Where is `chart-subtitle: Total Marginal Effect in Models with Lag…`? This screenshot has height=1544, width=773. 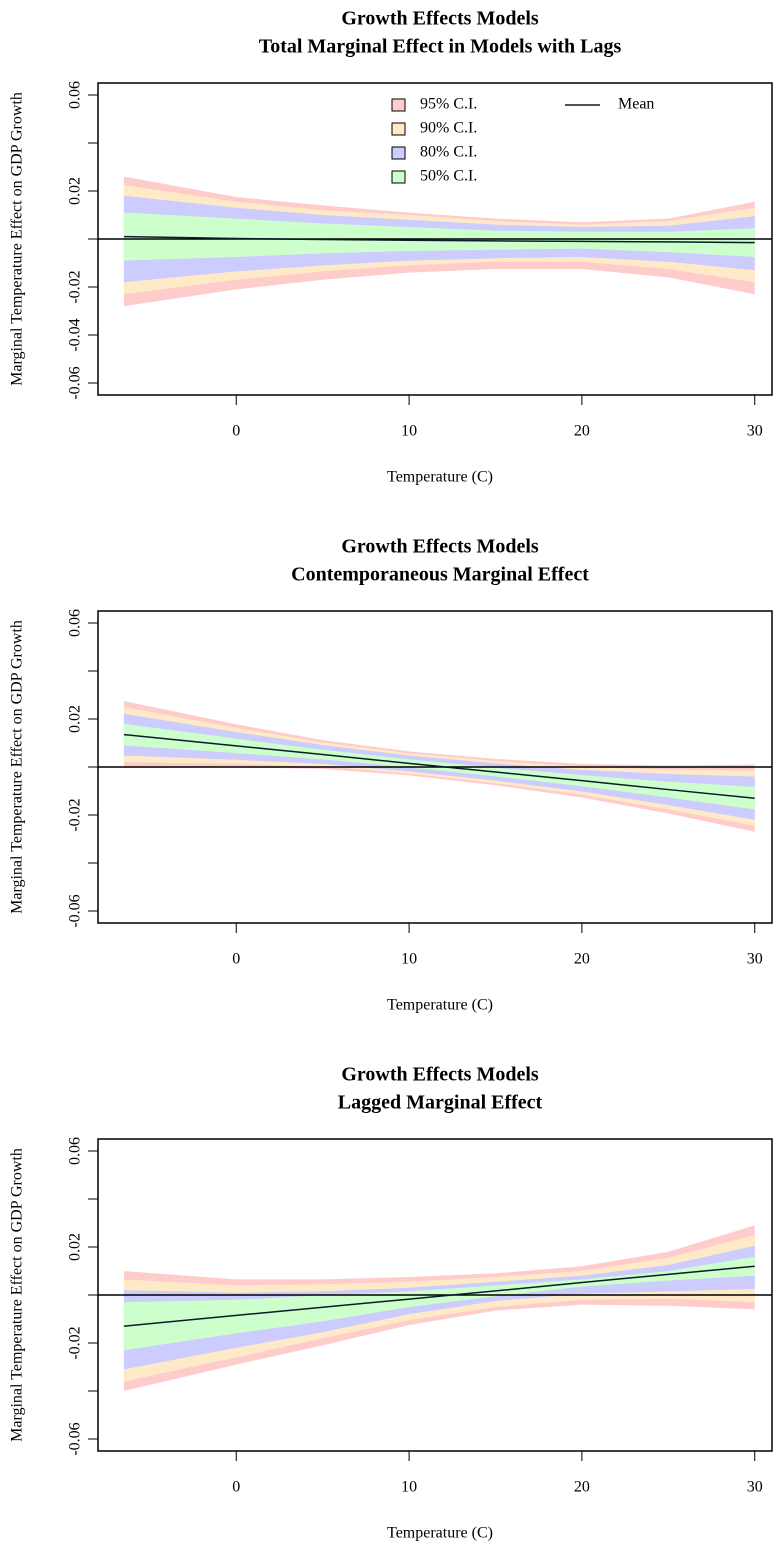
chart-subtitle: Total Marginal Effect in Models with Lag… is located at coordinates (440, 47).